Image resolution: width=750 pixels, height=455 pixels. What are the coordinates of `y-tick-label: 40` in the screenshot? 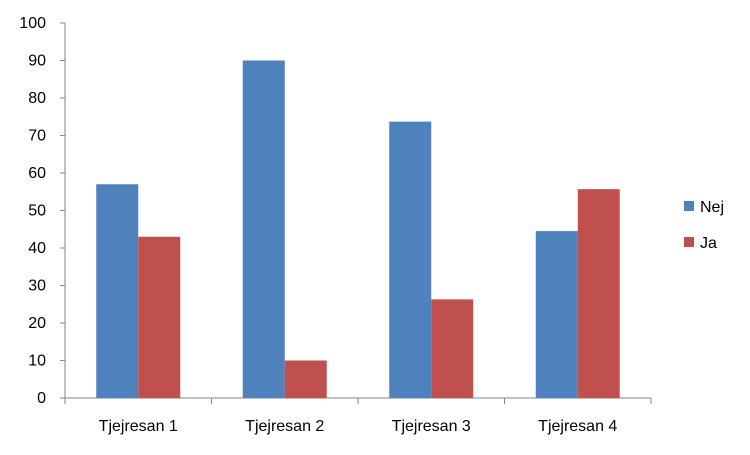 It's located at (37, 248).